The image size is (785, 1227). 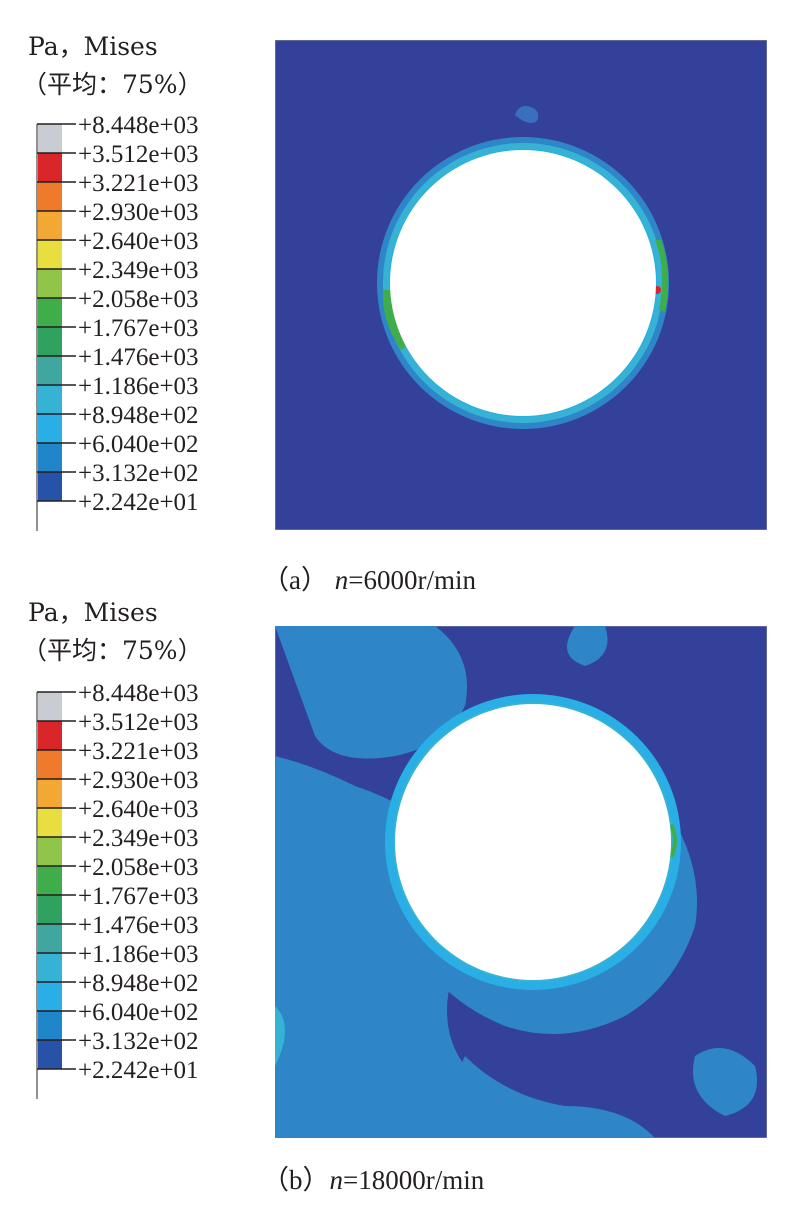 What do you see at coordinates (414, 1180) in the screenshot?
I see `caption-value: =18000r/min` at bounding box center [414, 1180].